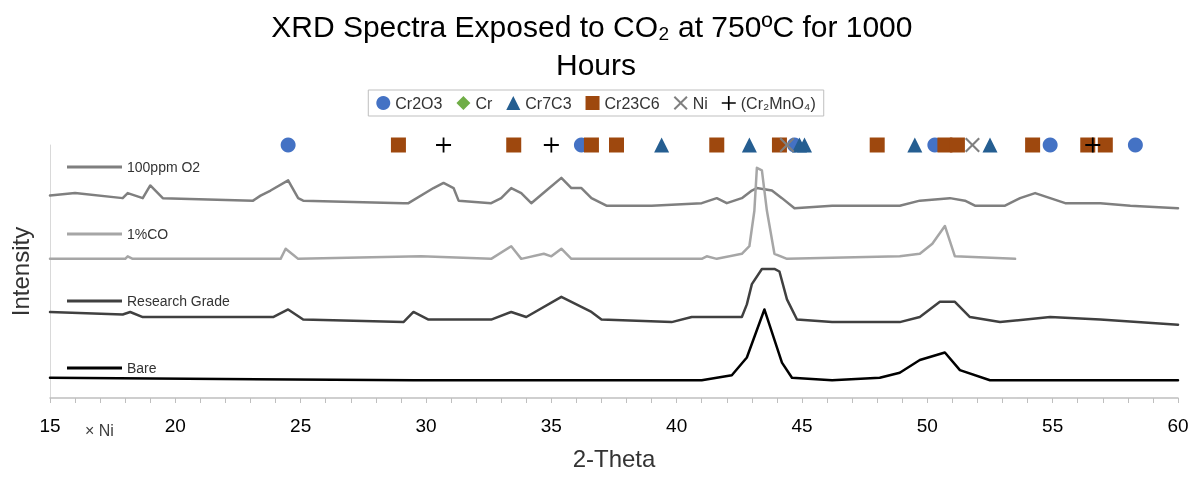 Image resolution: width=1192 pixels, height=479 pixels. Describe the element at coordinates (596, 45) in the screenshot. I see `chart-title: XRD Spectra Exposed to CO₂ at 750ºC for 1000 Hours` at that location.